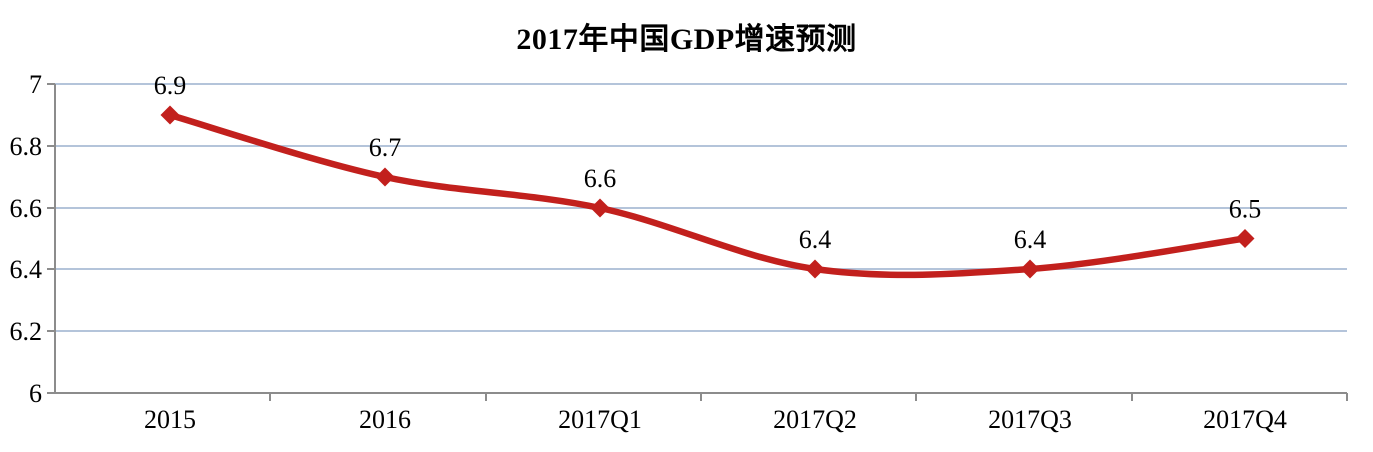  Describe the element at coordinates (26, 208) in the screenshot. I see `y-tick-label-6-6: 6.6` at that location.